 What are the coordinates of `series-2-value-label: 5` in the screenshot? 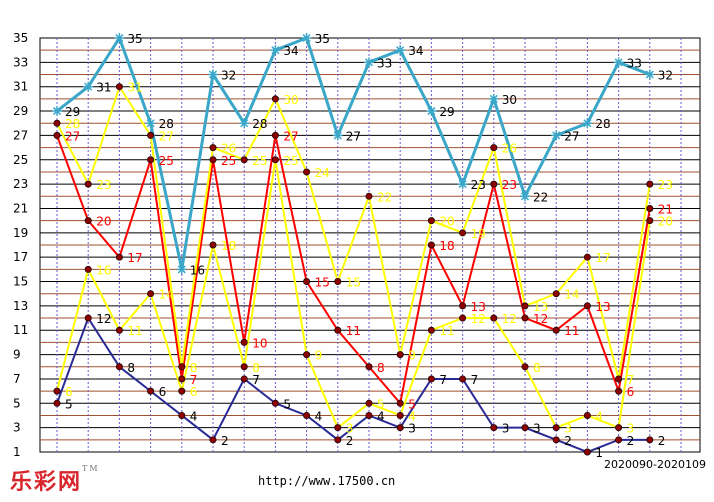 It's located at (412, 404).